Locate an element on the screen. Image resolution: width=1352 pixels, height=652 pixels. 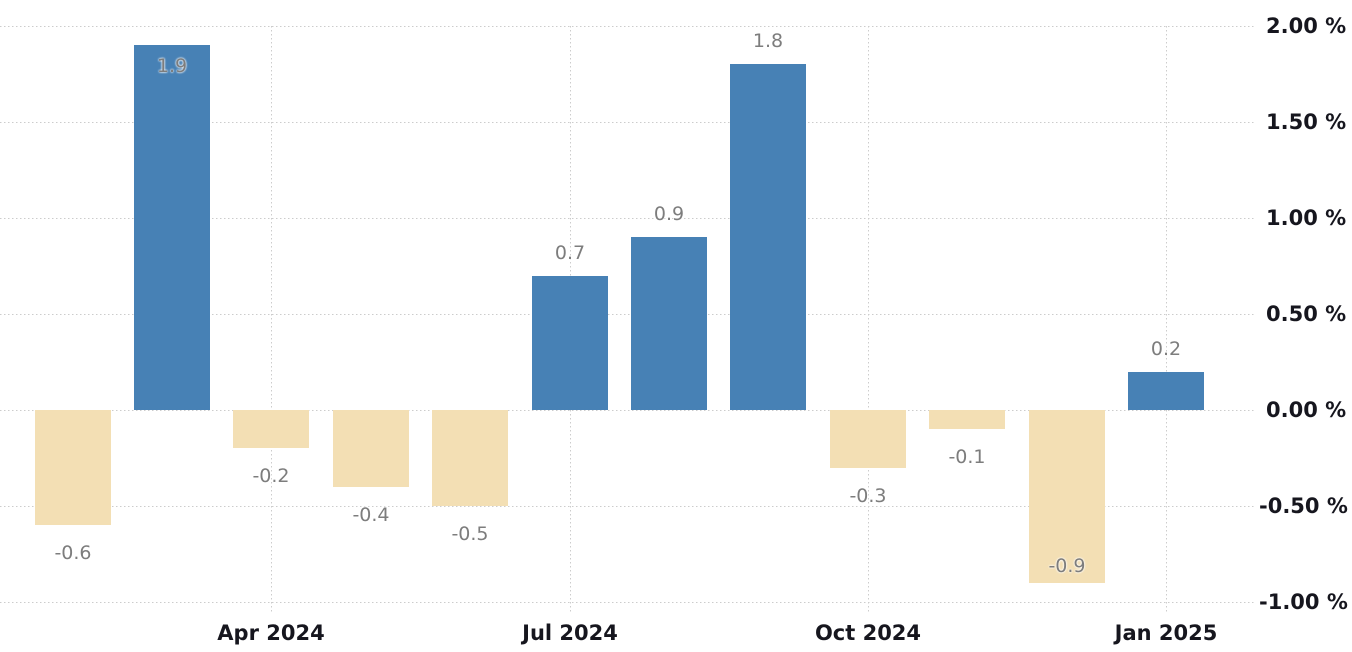
bar-value-label: 0.7 is located at coordinates (570, 253).